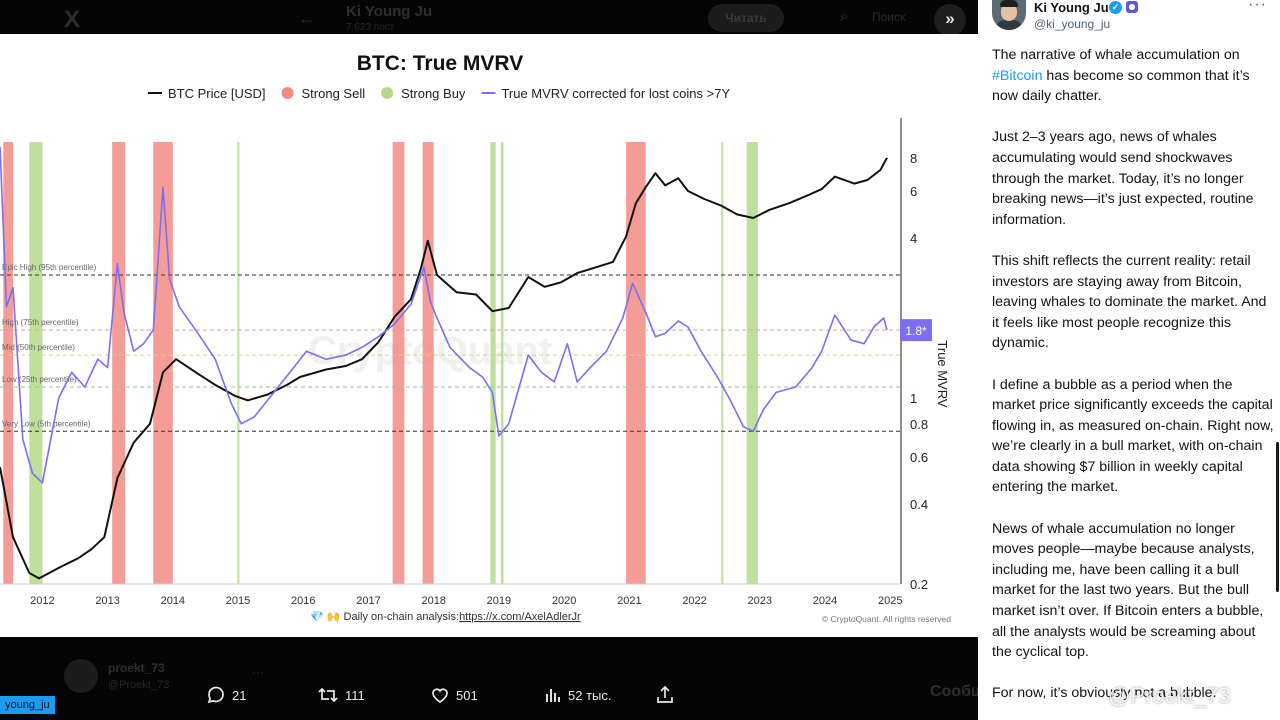 The width and height of the screenshot is (1280, 720). I want to click on percentile-label: High (75th percentile), so click(40, 322).